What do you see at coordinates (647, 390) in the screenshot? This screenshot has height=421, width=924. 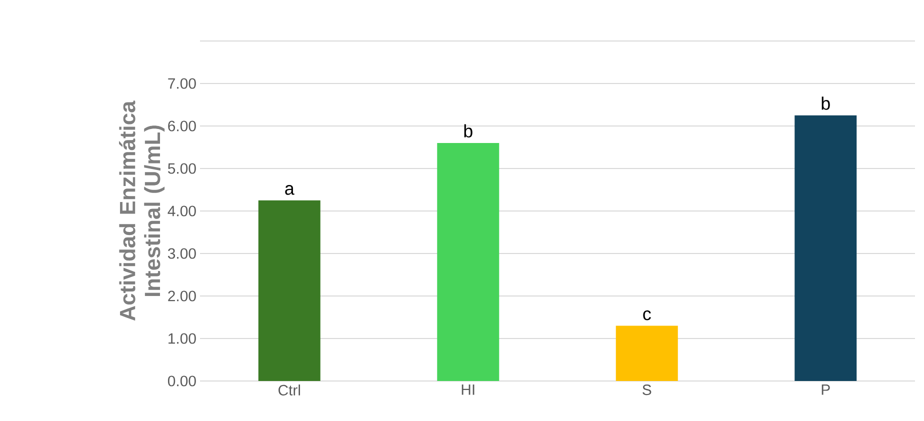 I see `x-tick-label: S` at bounding box center [647, 390].